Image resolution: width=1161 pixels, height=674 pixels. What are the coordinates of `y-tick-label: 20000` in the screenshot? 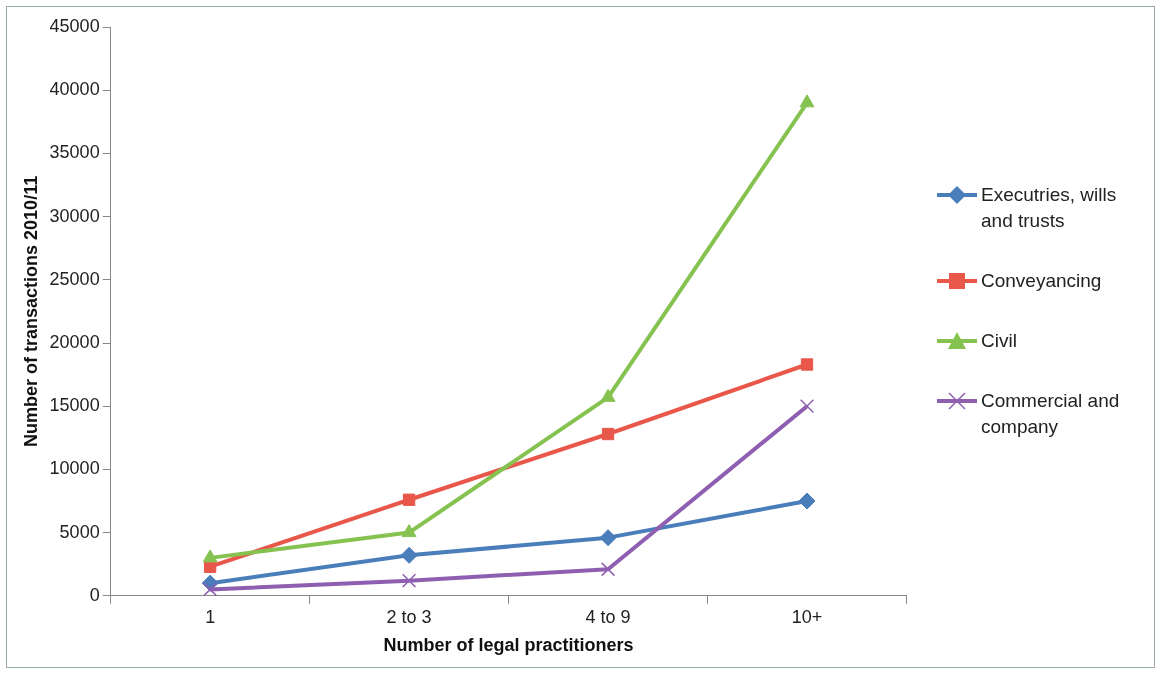 It's located at (74, 341).